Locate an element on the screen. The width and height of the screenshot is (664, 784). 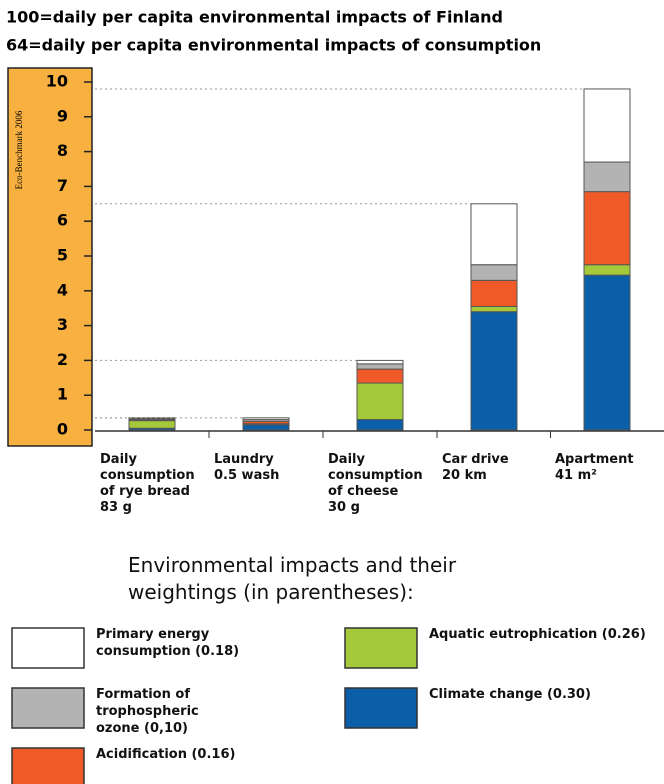
legend-label: Primary energy consumption (0.18) is located at coordinates (168, 643).